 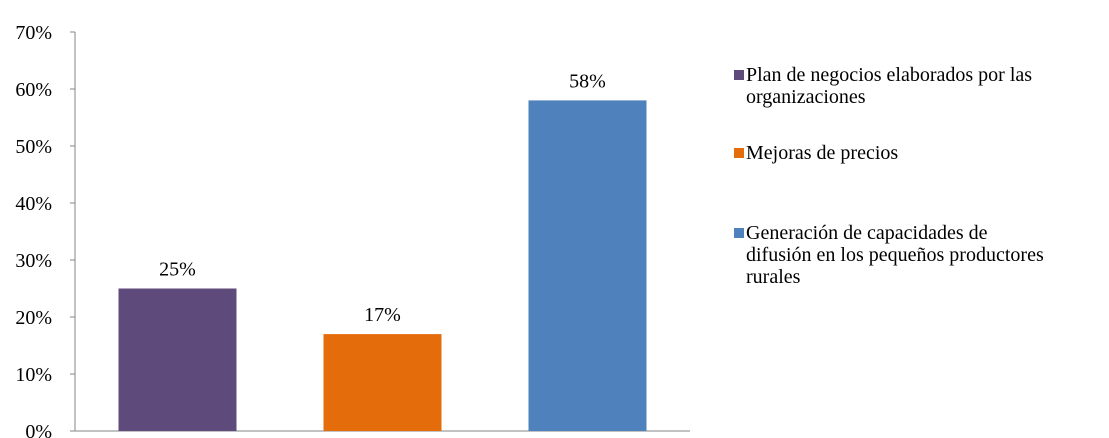 What do you see at coordinates (33, 375) in the screenshot?
I see `y-tick-label: 10%` at bounding box center [33, 375].